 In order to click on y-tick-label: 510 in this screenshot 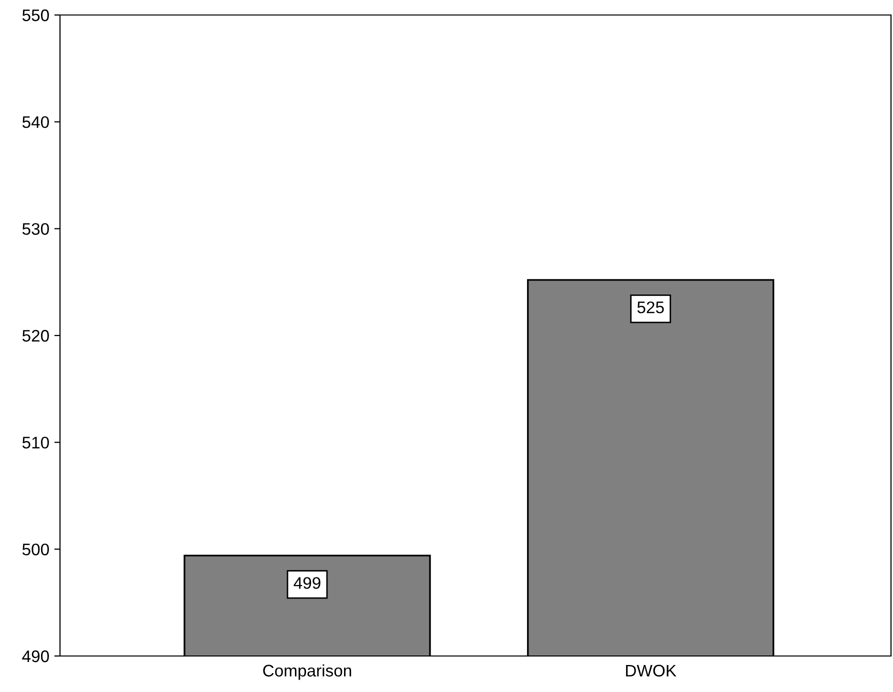, I will do `click(35, 442)`.